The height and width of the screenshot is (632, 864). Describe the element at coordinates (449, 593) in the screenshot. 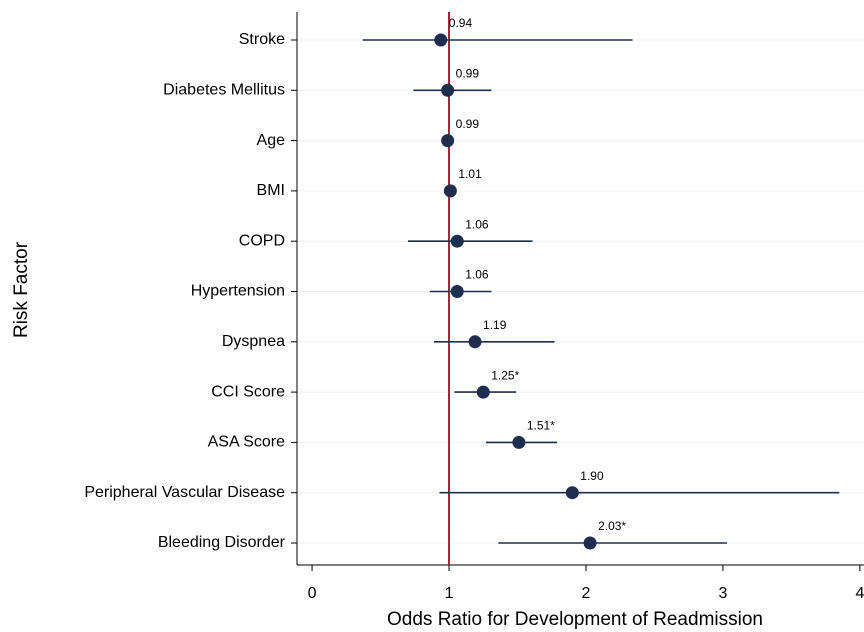

I see `x-tick-label: 1` at that location.